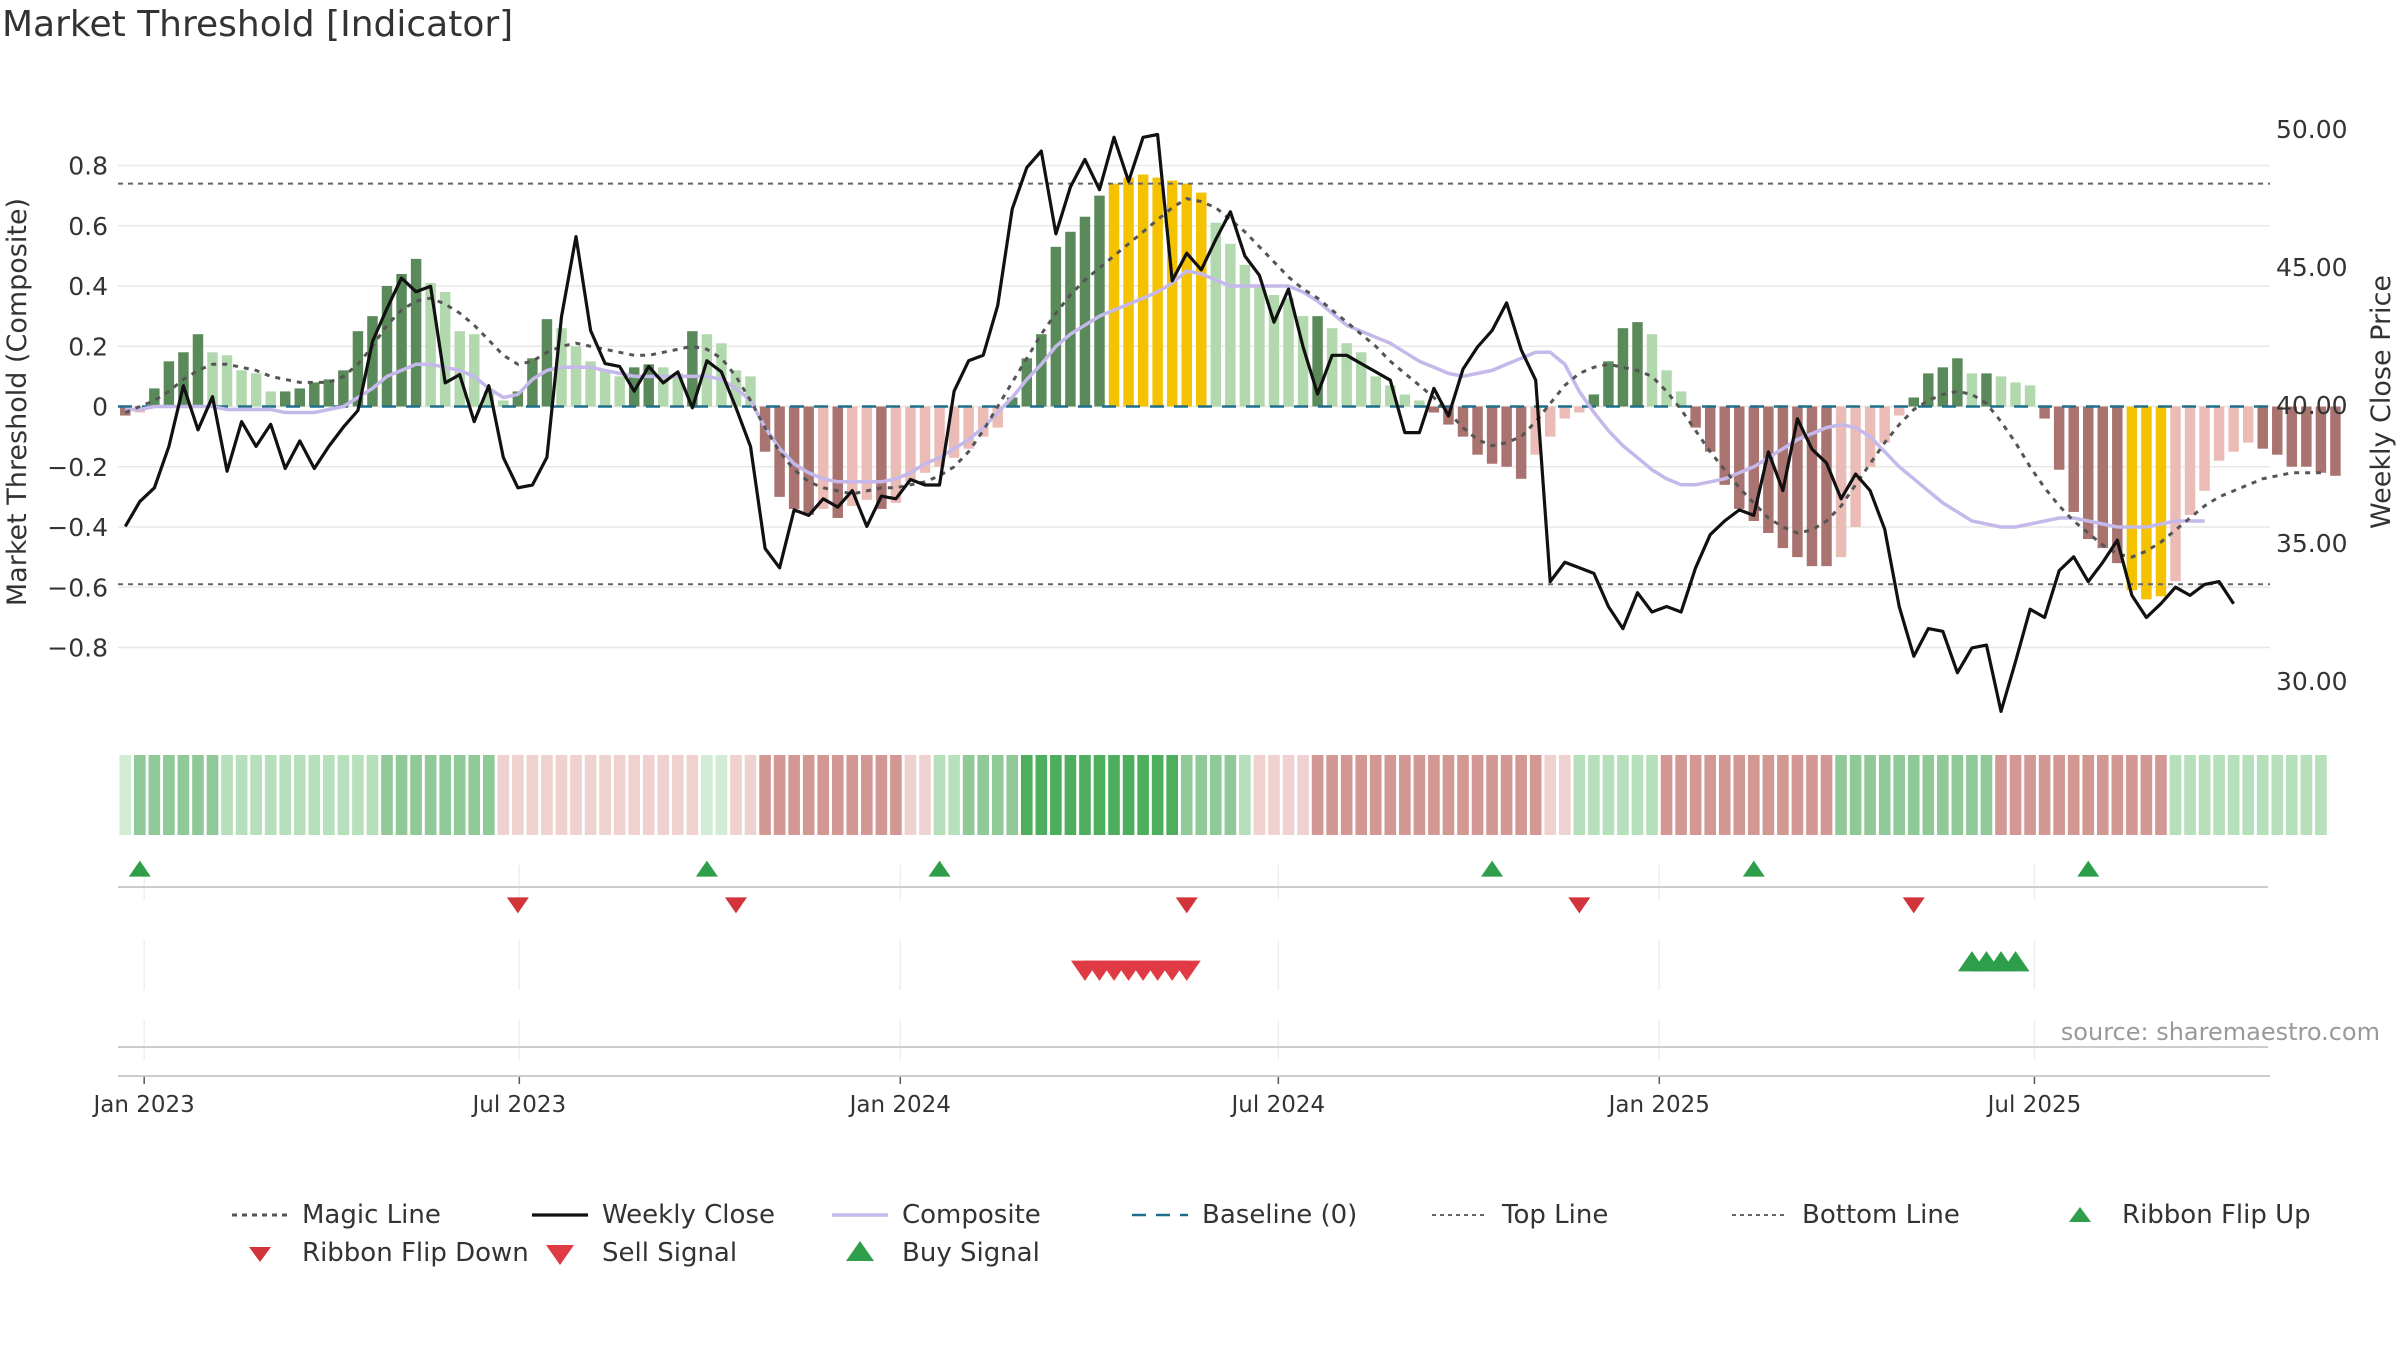 The image size is (2400, 1350). What do you see at coordinates (258, 24) in the screenshot?
I see `chart-title: Market Threshold [Indicator]` at bounding box center [258, 24].